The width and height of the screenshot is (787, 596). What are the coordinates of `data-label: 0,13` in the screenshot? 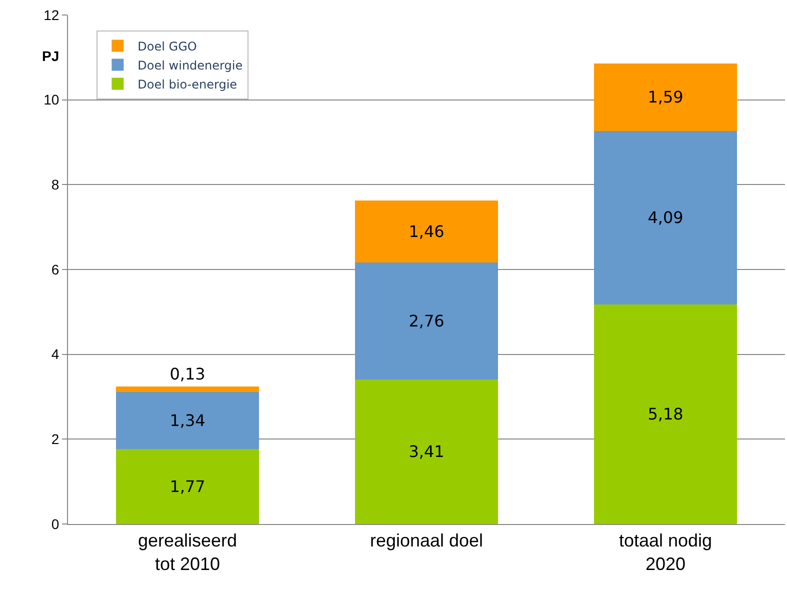 It's located at (188, 374).